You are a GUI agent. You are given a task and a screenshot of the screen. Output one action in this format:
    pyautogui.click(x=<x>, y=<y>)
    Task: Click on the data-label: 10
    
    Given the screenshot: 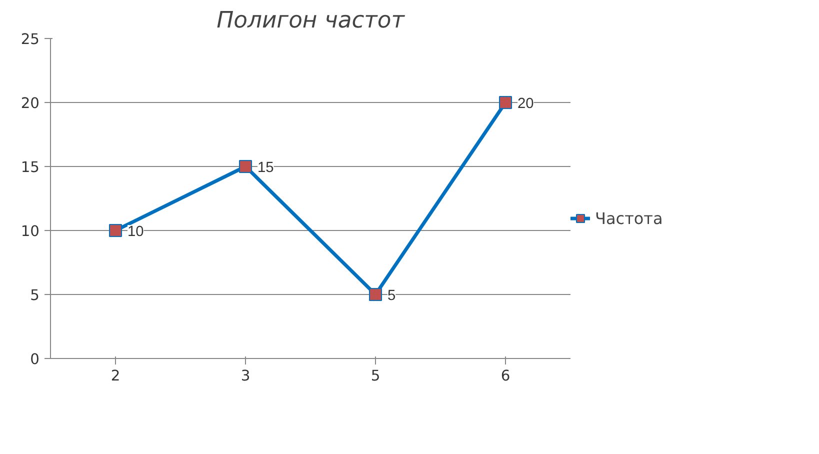 What is the action you would take?
    pyautogui.click(x=136, y=232)
    